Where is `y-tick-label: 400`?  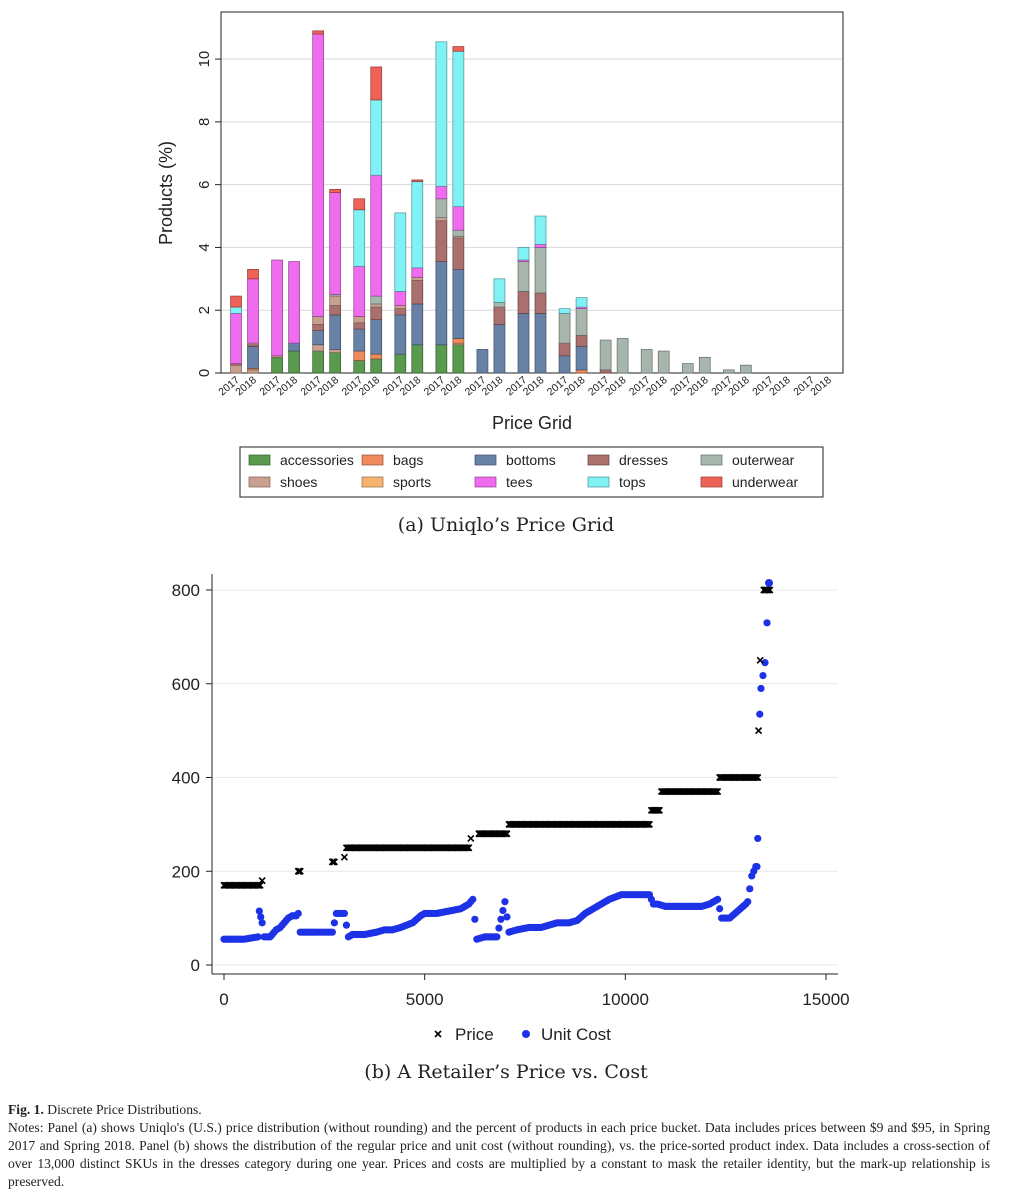 y-tick-label: 400 is located at coordinates (186, 778).